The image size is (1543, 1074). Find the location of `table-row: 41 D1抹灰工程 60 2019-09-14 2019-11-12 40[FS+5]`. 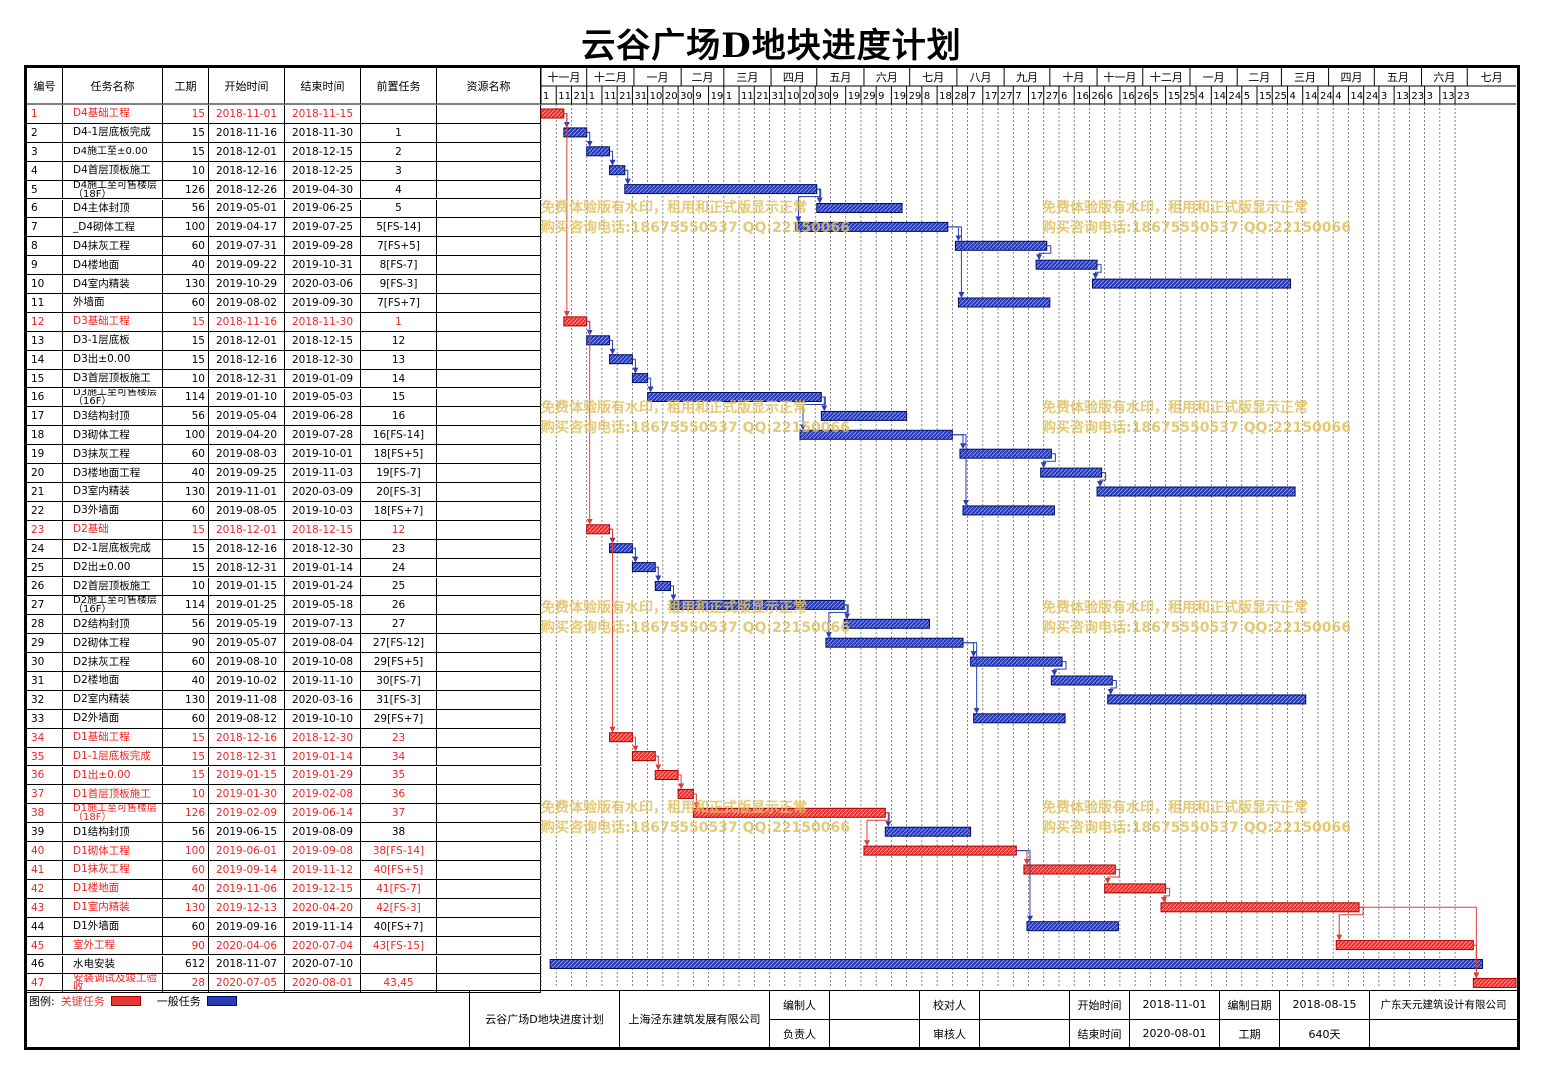

table-row: 41 D1抹灰工程 60 2019-09-14 2019-11-12 40[FS+5] is located at coordinates (284, 870).